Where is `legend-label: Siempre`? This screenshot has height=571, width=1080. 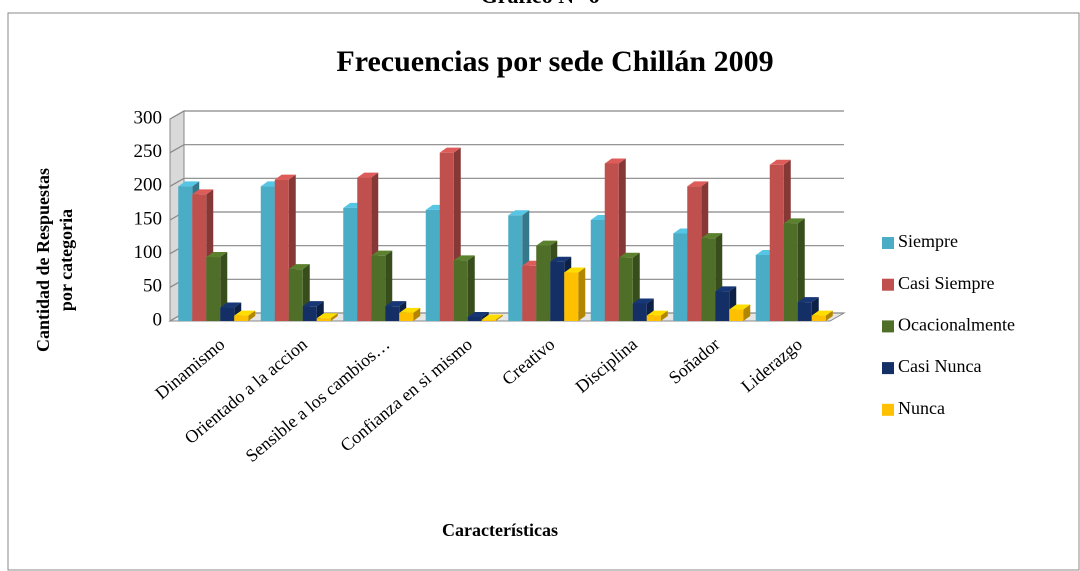
legend-label: Siempre is located at coordinates (928, 241).